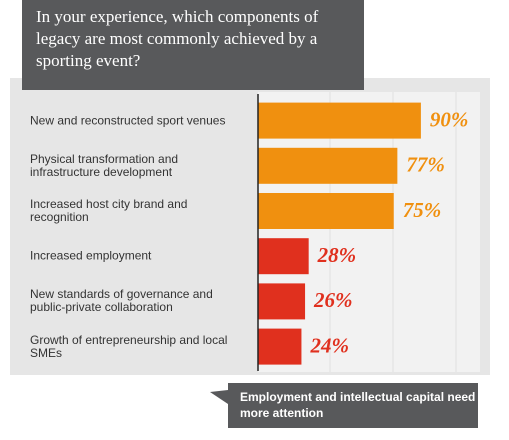  What do you see at coordinates (425, 165) in the screenshot?
I see `value-label: 77%` at bounding box center [425, 165].